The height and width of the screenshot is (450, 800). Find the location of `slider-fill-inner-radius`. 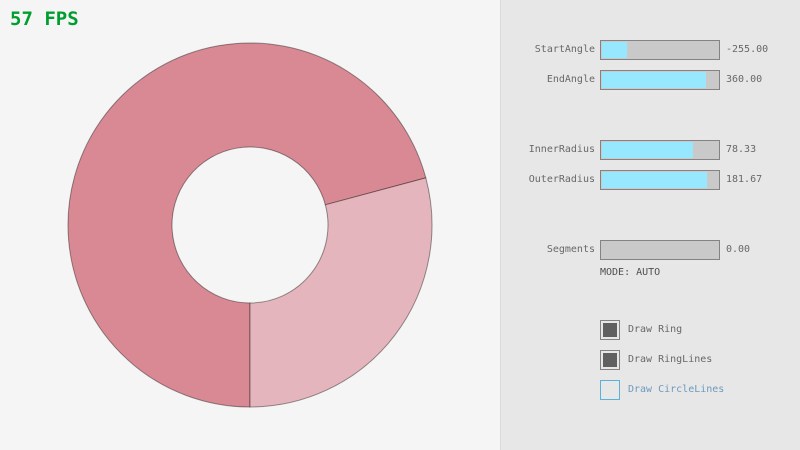

slider-fill-inner-radius is located at coordinates (647, 150).